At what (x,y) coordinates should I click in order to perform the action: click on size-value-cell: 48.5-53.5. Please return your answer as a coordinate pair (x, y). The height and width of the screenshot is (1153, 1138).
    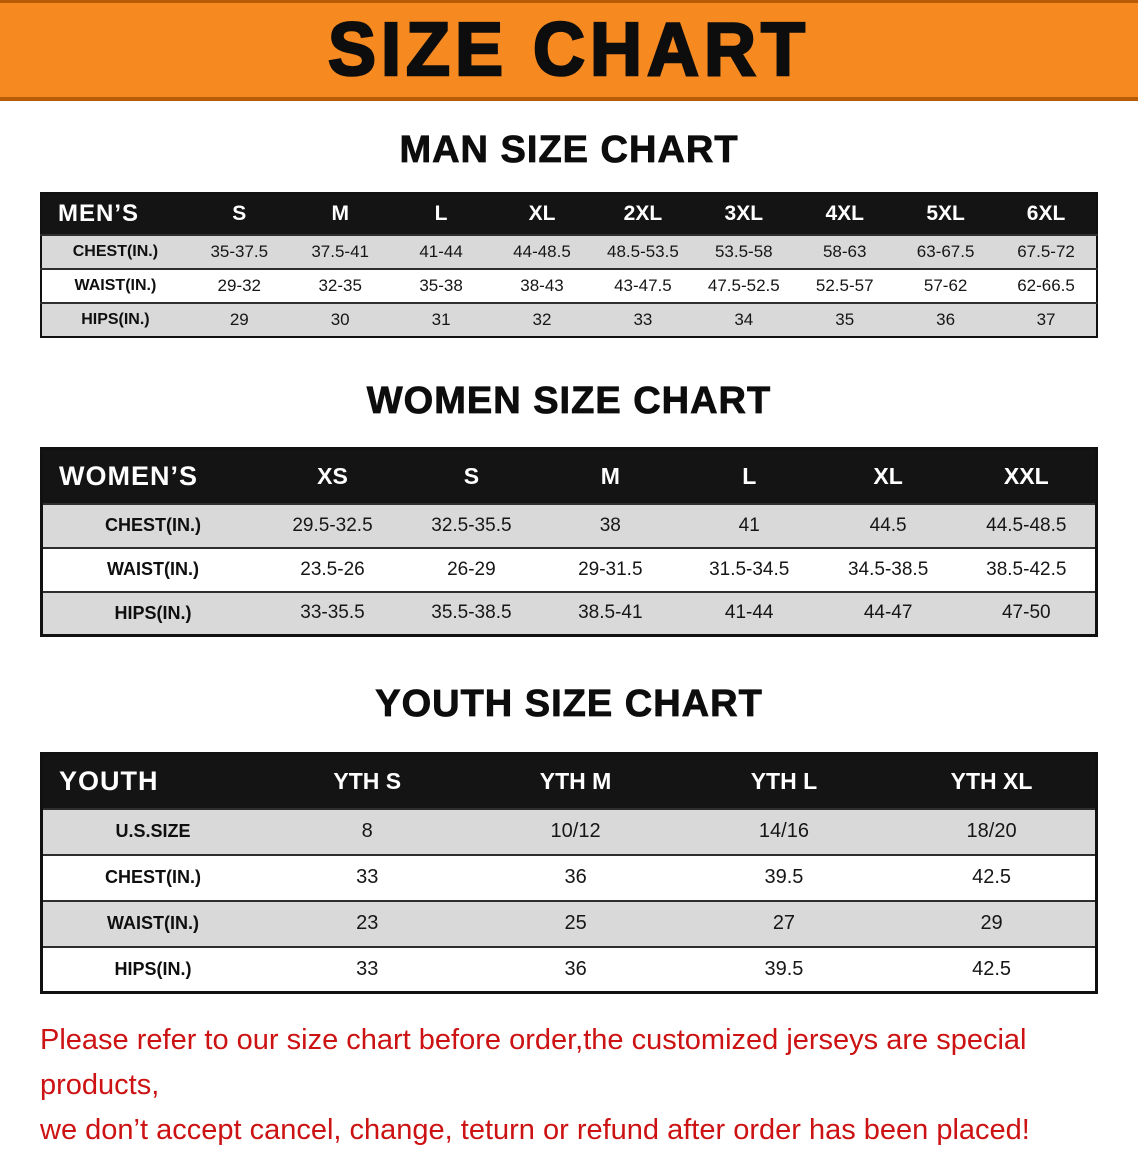
    Looking at the image, I should click on (642, 251).